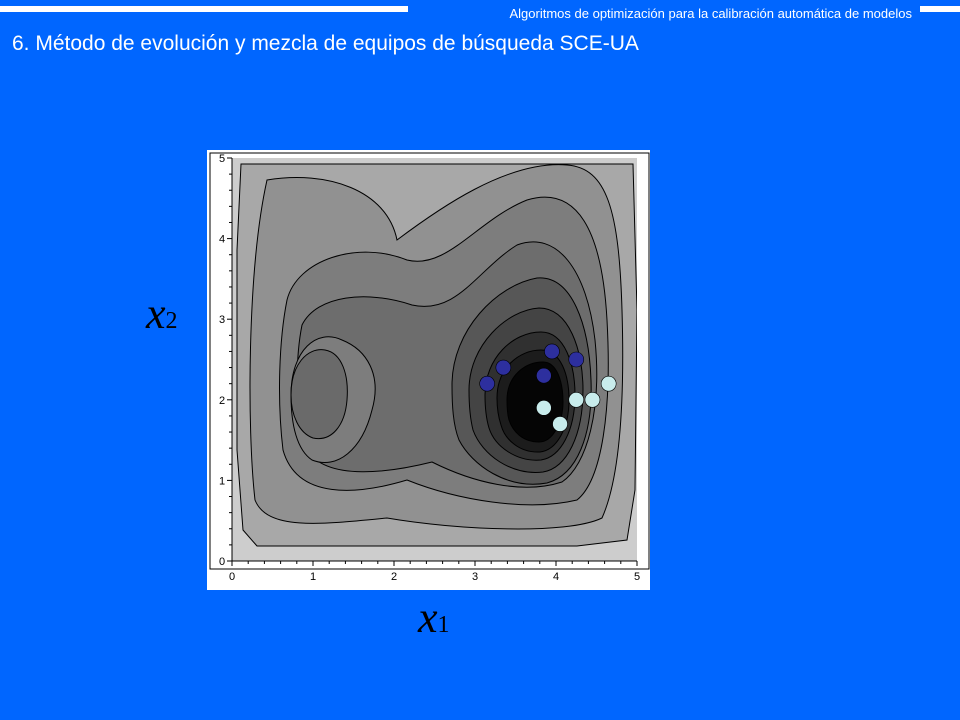  Describe the element at coordinates (222, 159) in the screenshot. I see `y-tick-label: 5` at that location.